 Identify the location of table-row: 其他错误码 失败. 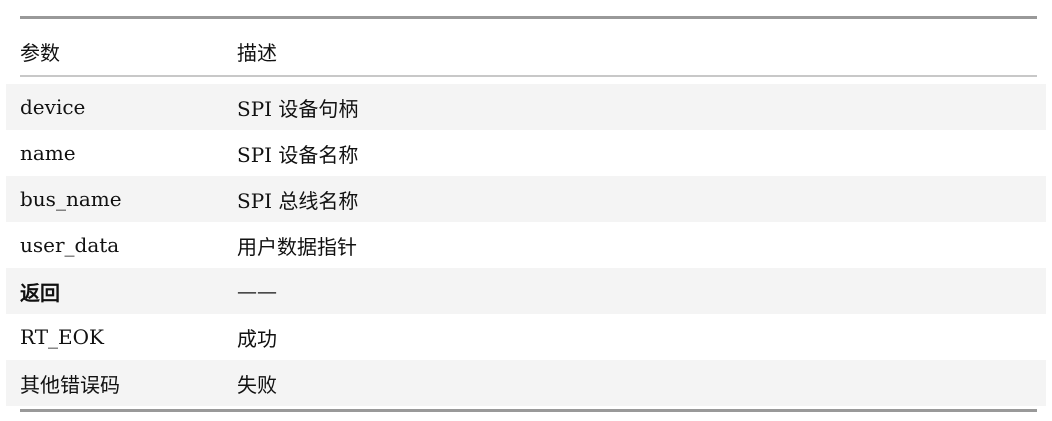
(526, 383).